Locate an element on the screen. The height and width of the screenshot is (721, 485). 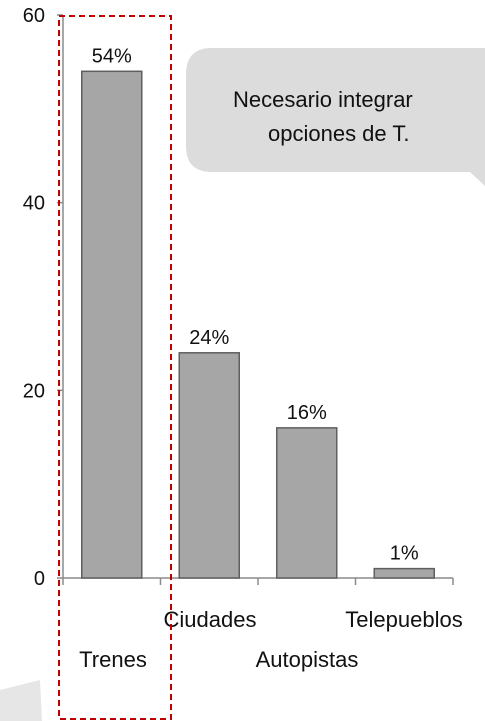
decorative-wedge is located at coordinates (21, 700).